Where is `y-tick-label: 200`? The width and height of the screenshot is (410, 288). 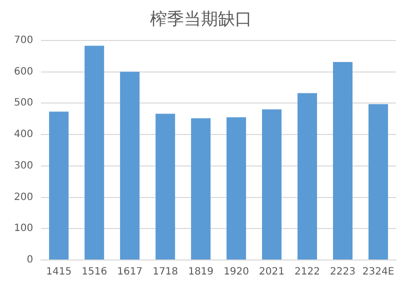 y-tick-label: 200 is located at coordinates (24, 197).